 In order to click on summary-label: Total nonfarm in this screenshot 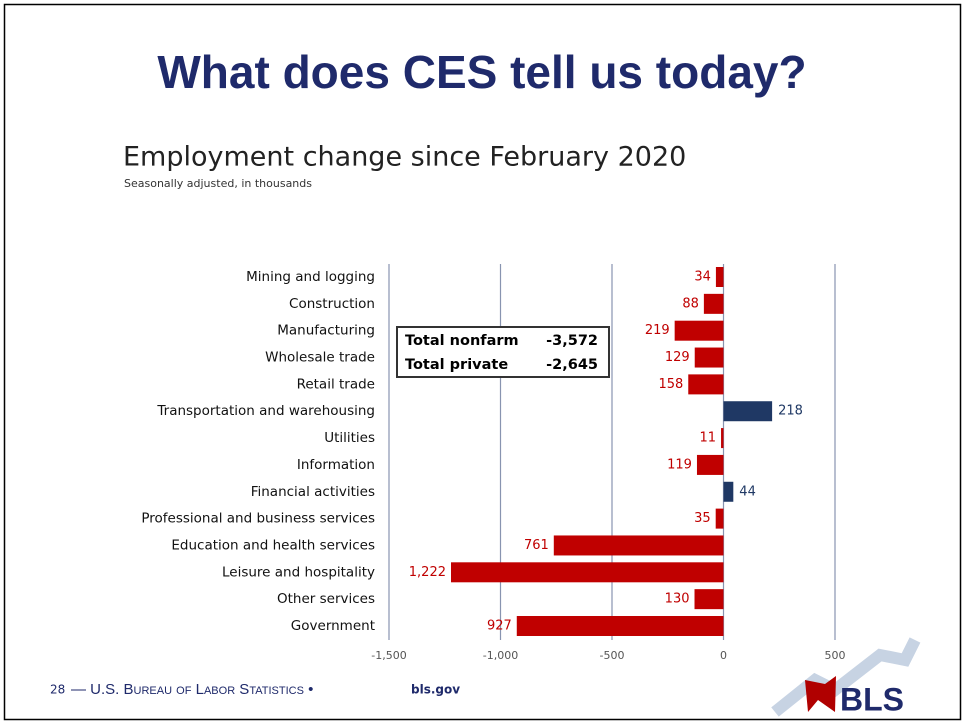, I will do `click(462, 341)`.